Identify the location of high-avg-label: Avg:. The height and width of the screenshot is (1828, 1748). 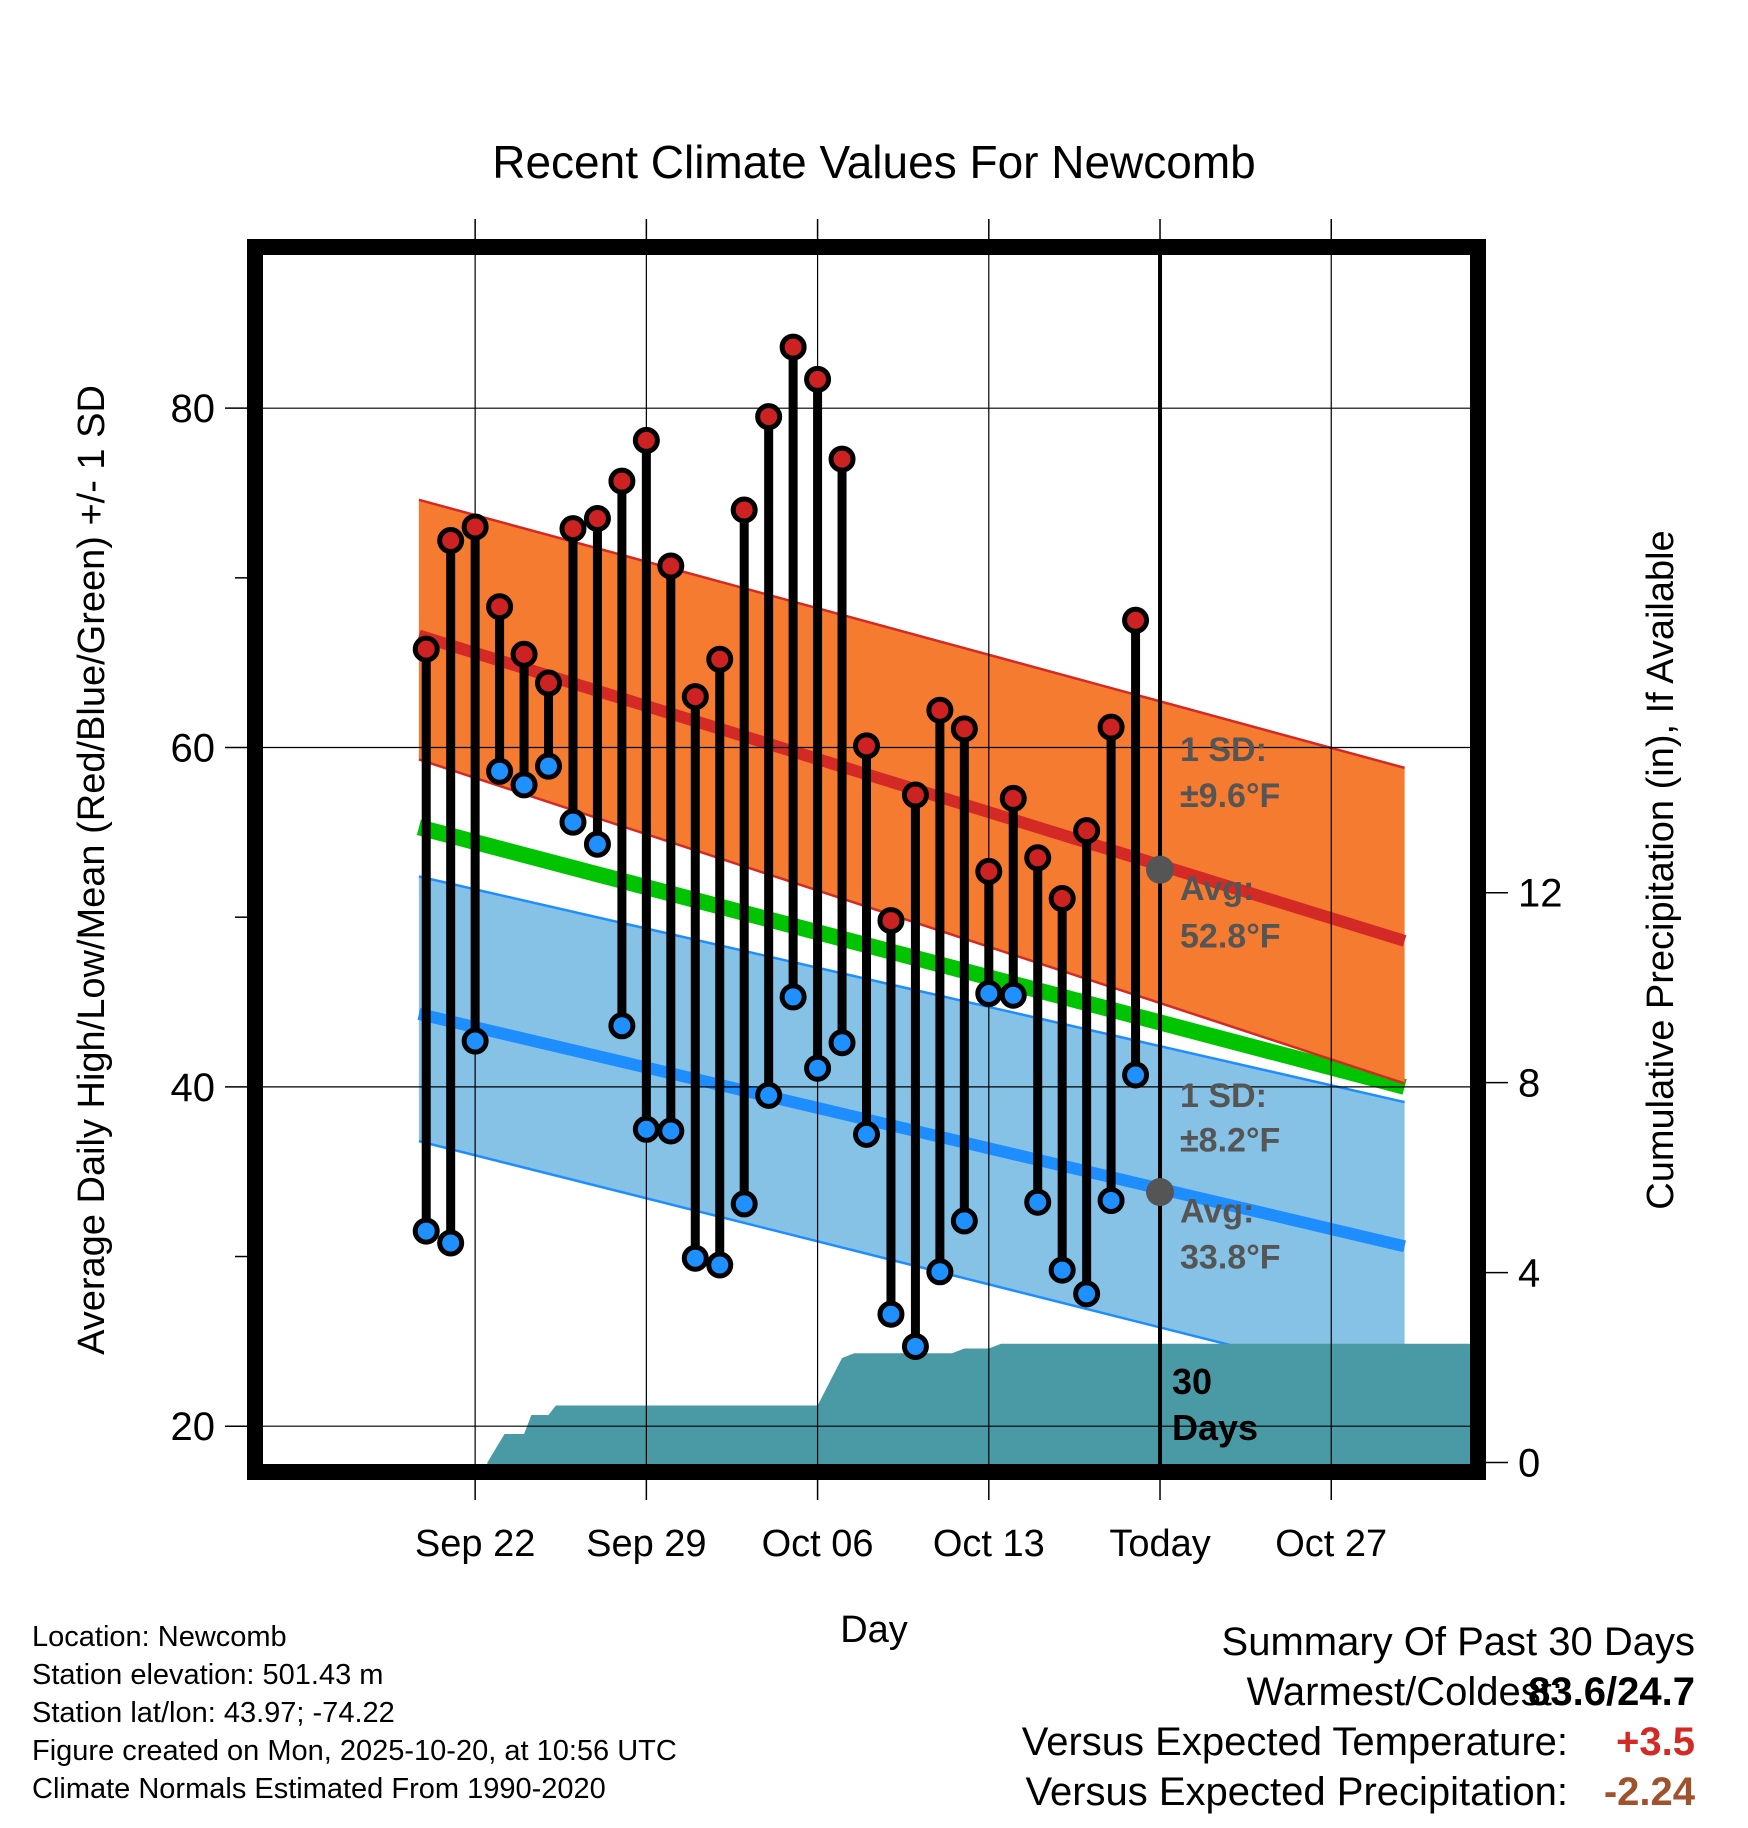
(1217, 889).